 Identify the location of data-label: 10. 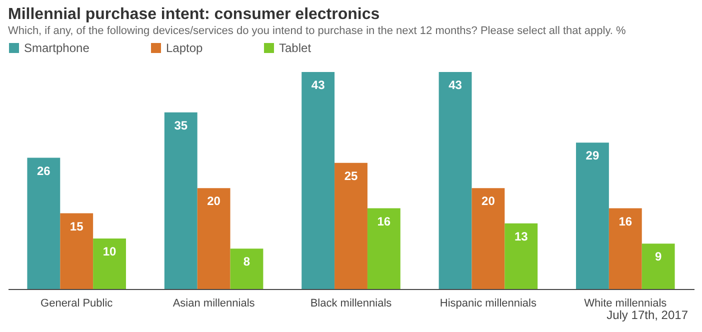
(109, 251).